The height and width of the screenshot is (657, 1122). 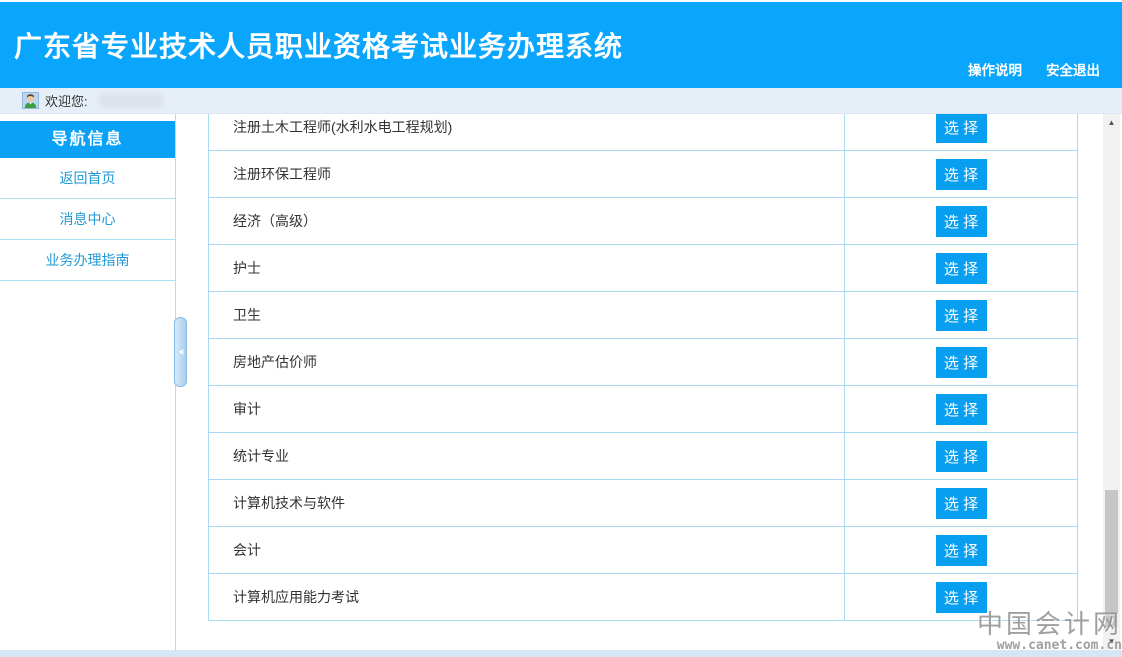 I want to click on exam-name: 计算机技术与软件, so click(x=527, y=503).